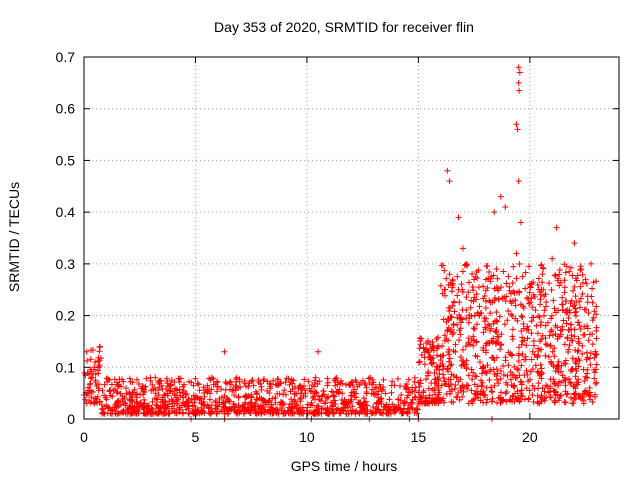 The width and height of the screenshot is (640, 480). I want to click on y-tick-label: 0.3, so click(66, 264).